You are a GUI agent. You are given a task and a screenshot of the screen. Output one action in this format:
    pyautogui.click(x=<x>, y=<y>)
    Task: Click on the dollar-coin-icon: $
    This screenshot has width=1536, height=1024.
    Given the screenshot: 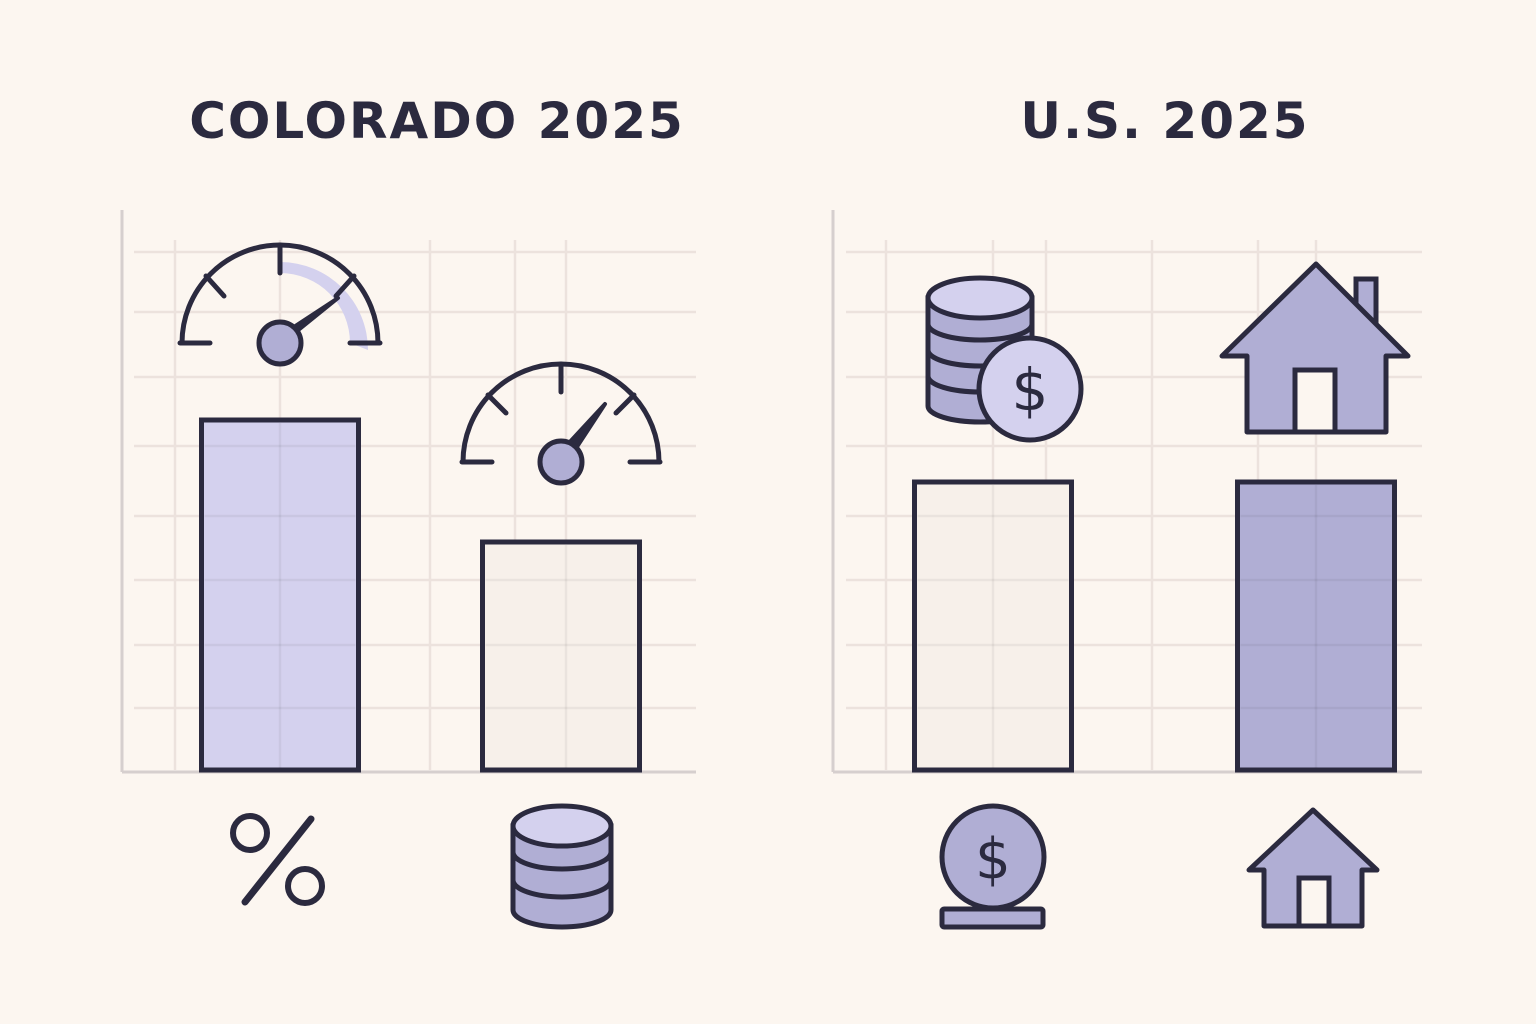 What is the action you would take?
    pyautogui.click(x=993, y=866)
    